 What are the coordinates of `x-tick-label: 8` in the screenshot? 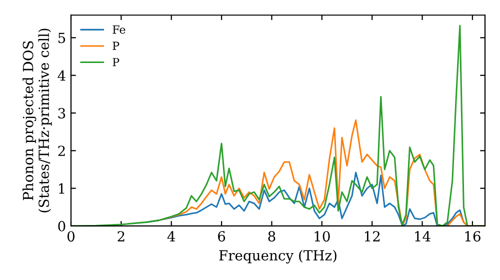 It's located at (272, 236).